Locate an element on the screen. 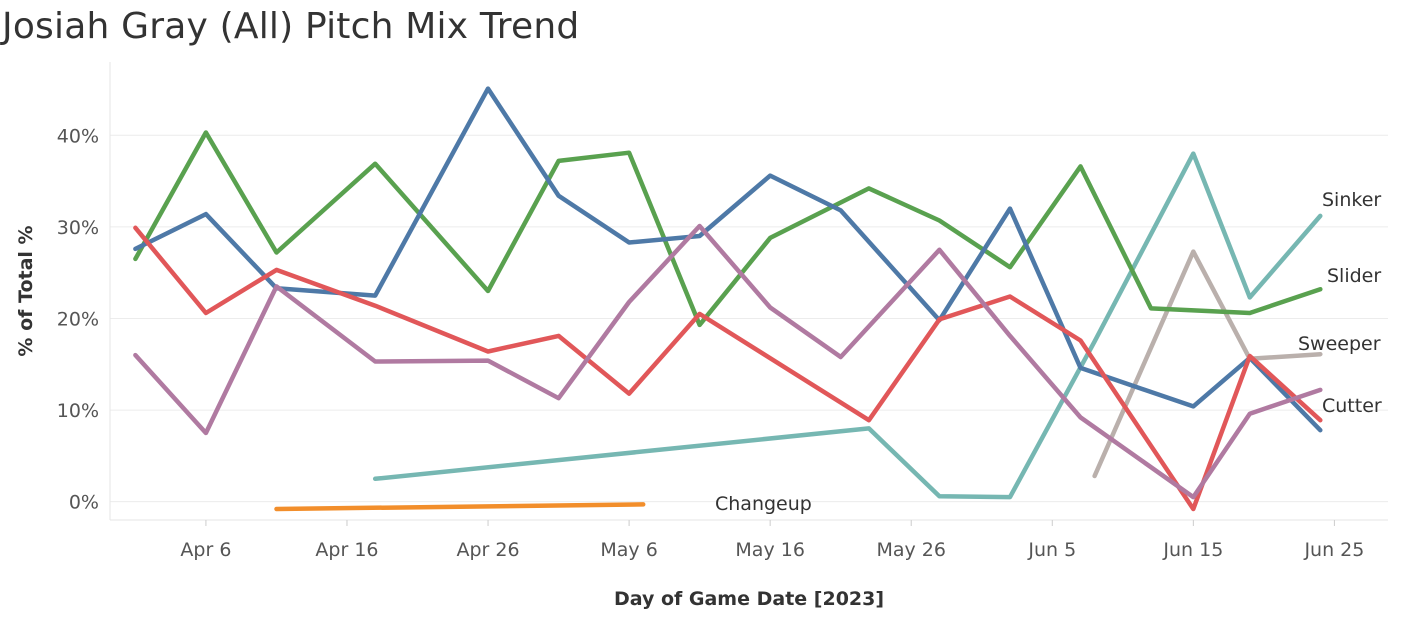  x-tick-label: Apr 16 is located at coordinates (346, 550).